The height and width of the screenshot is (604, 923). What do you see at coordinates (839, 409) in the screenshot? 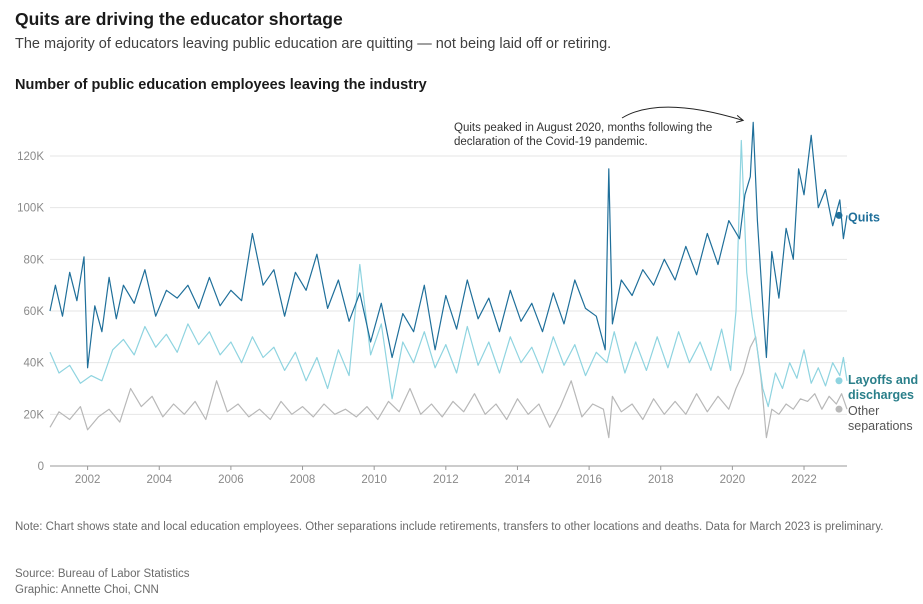
I see `other-separations-end-dot` at bounding box center [839, 409].